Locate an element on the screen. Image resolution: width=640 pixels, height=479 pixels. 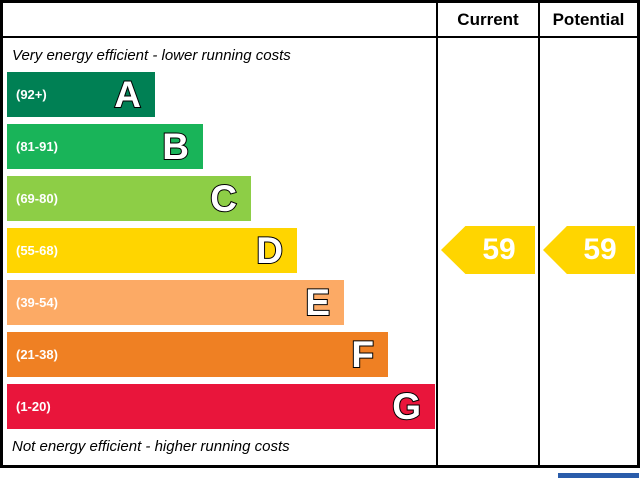
band-letter: F is located at coordinates (362, 354).